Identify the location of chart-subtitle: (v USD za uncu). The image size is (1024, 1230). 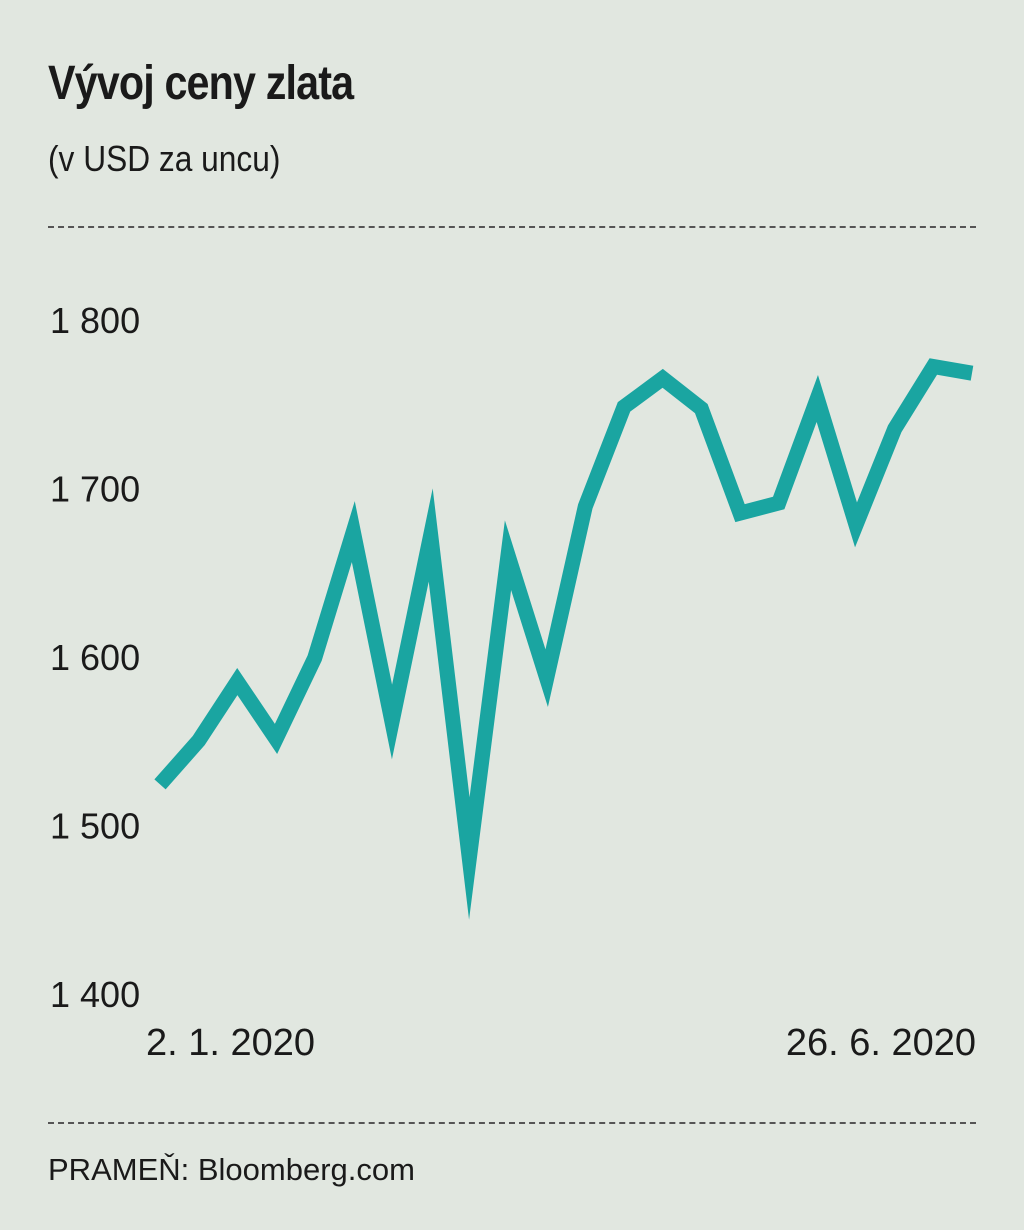
(164, 158).